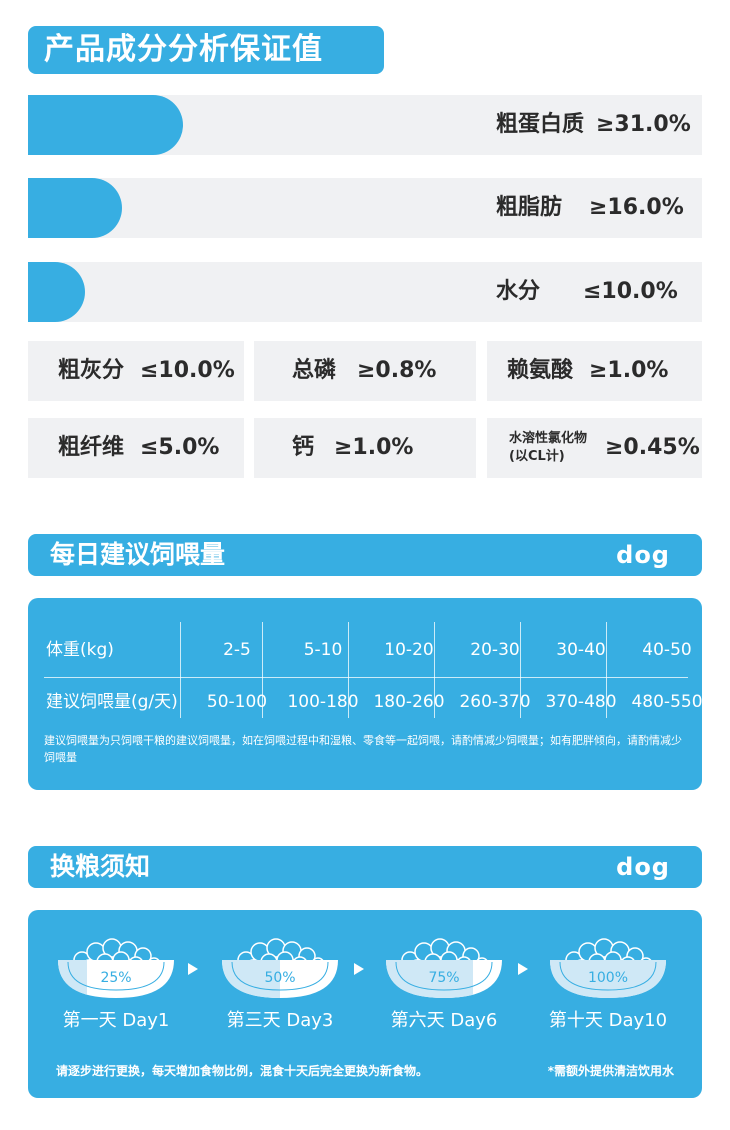 The height and width of the screenshot is (1130, 730). Describe the element at coordinates (314, 370) in the screenshot. I see `cell-label: 总磷` at that location.